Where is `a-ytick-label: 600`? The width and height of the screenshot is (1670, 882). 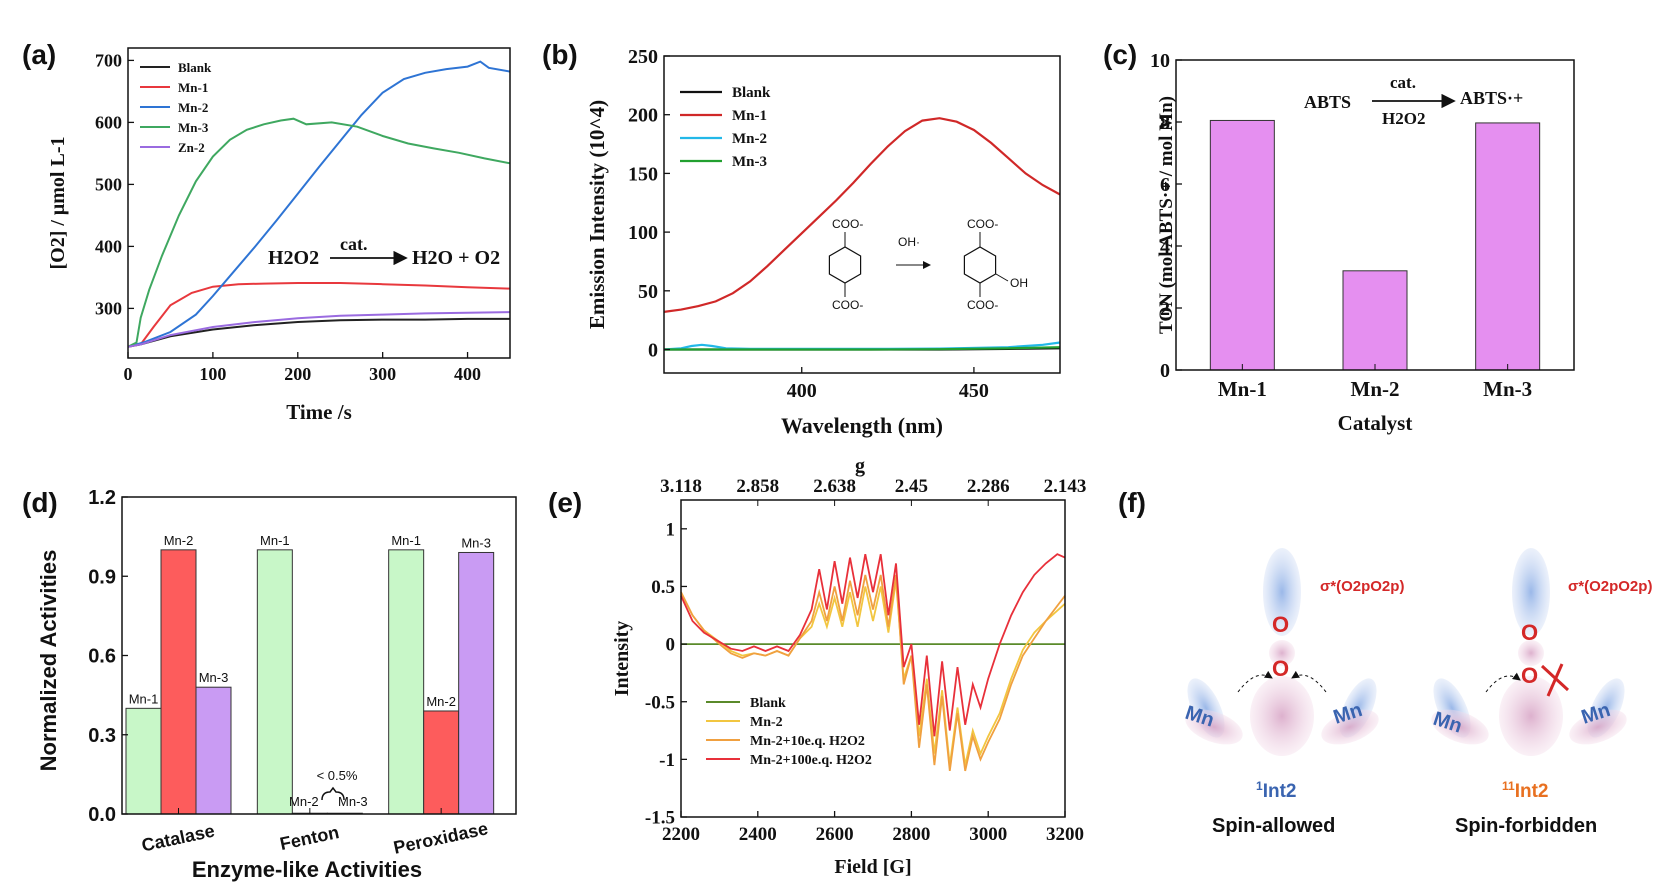
a-ytick-label: 600 is located at coordinates (108, 123).